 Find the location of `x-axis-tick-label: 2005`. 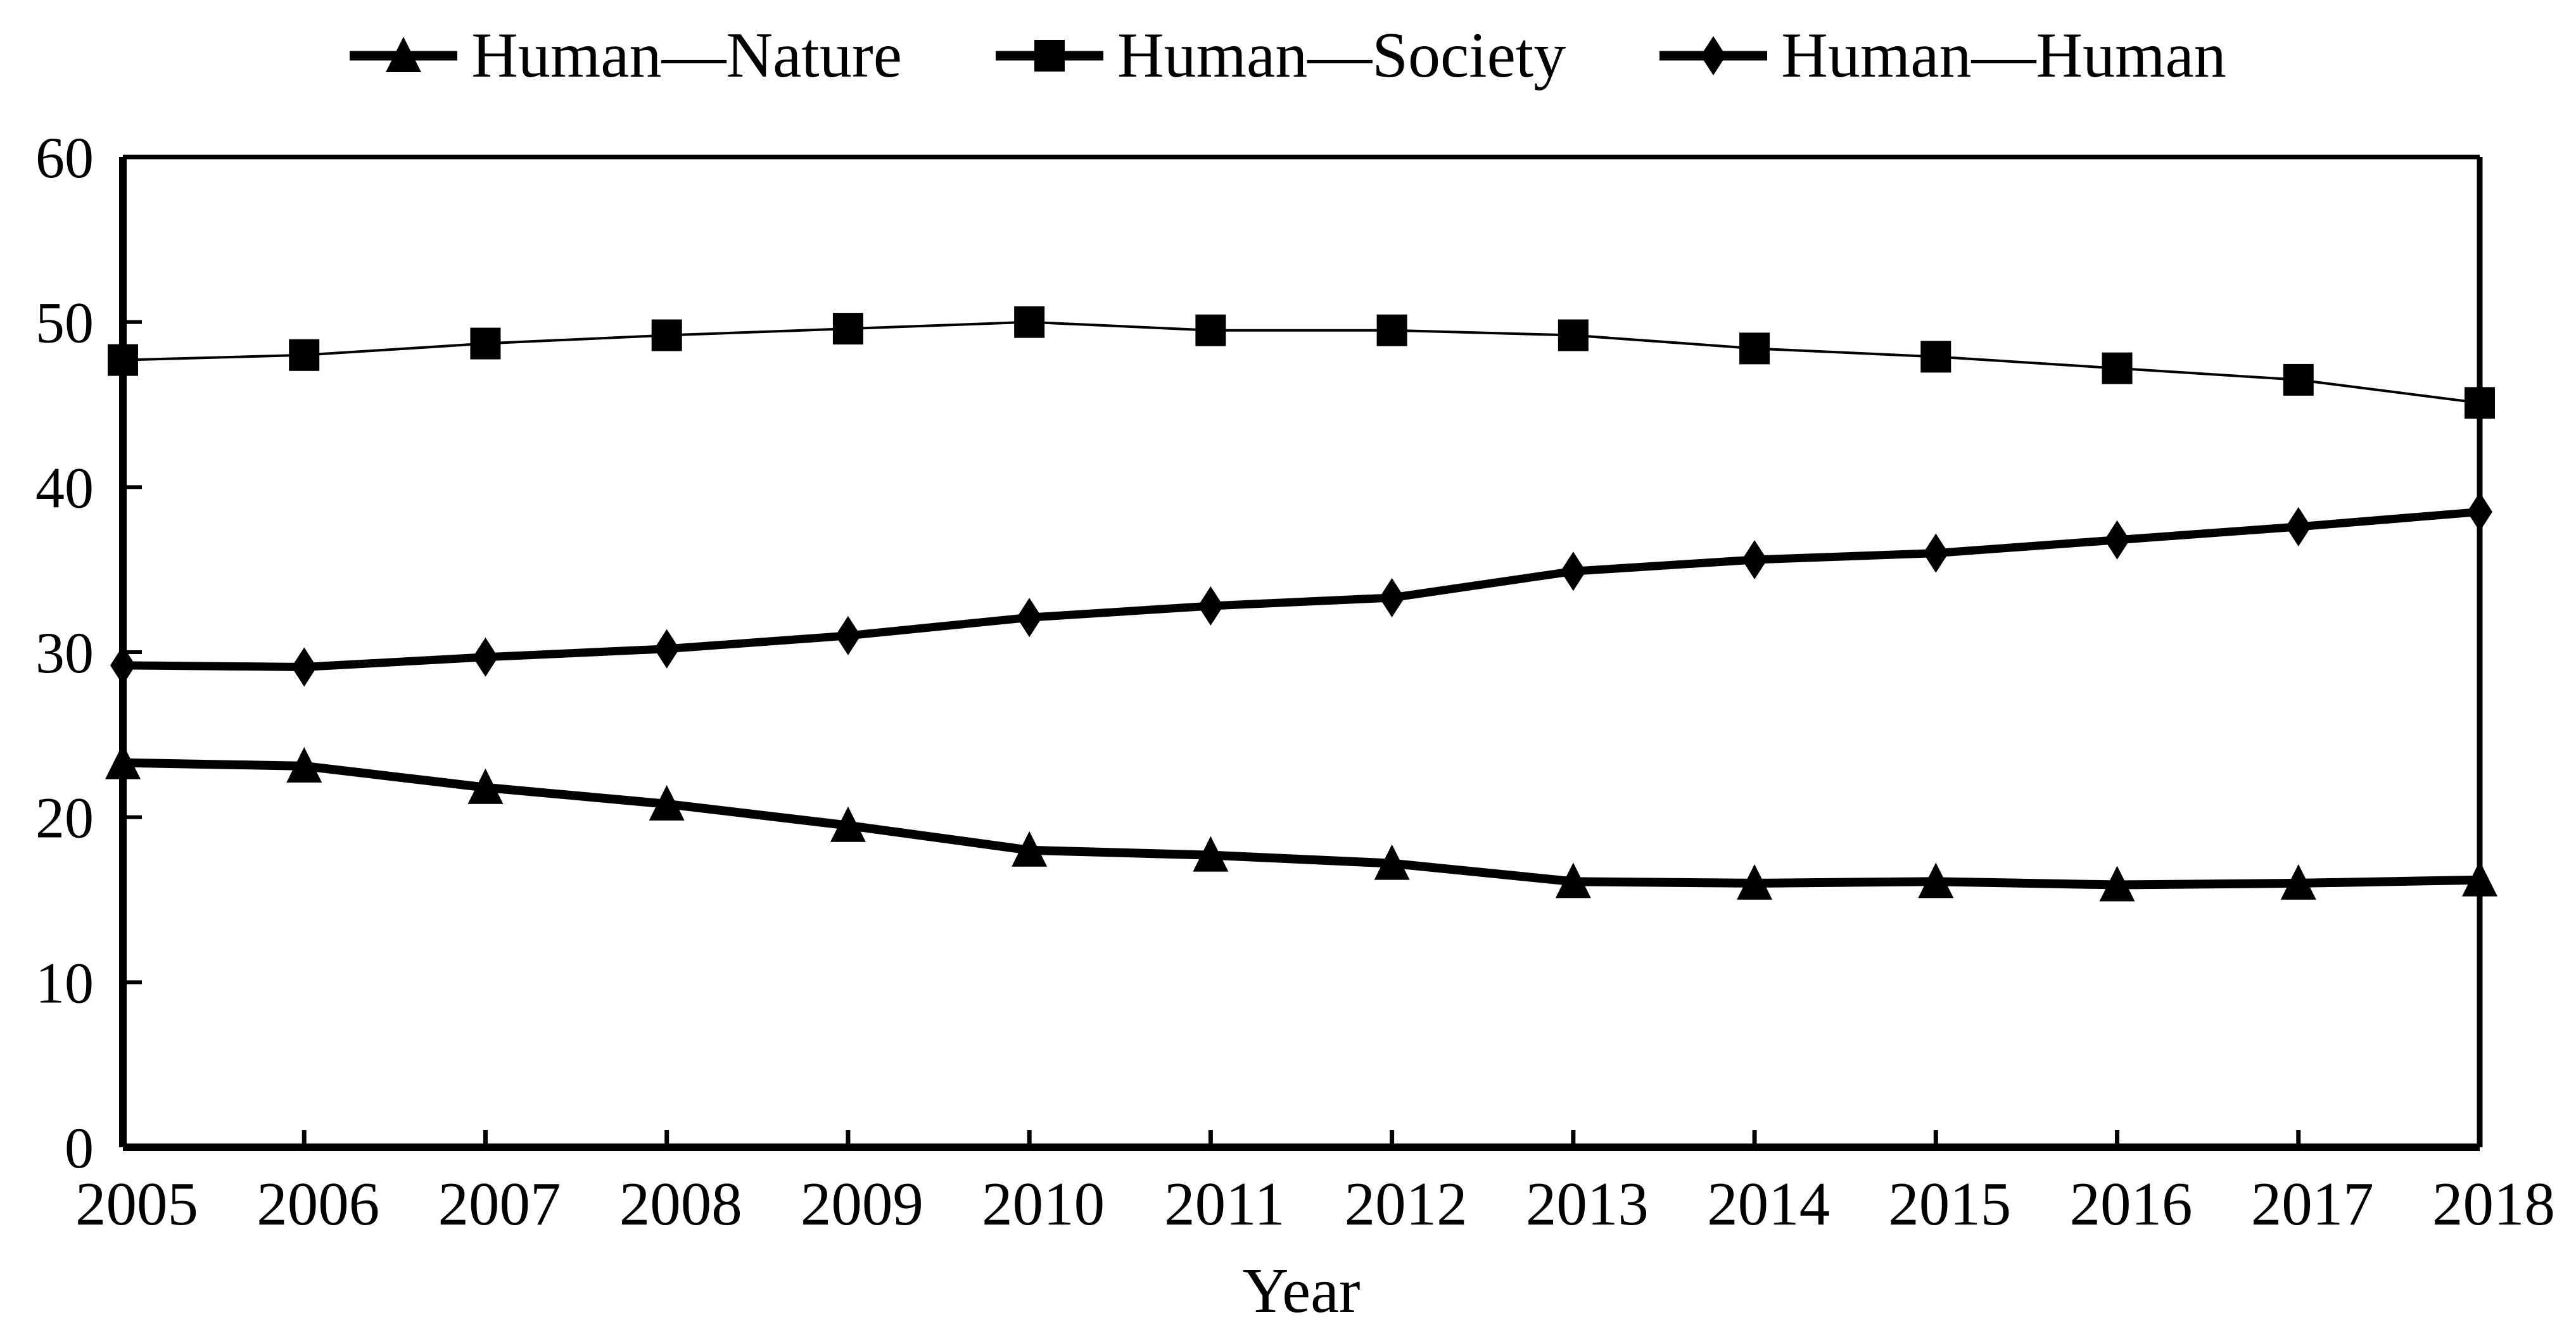

x-axis-tick-label: 2005 is located at coordinates (136, 1204).